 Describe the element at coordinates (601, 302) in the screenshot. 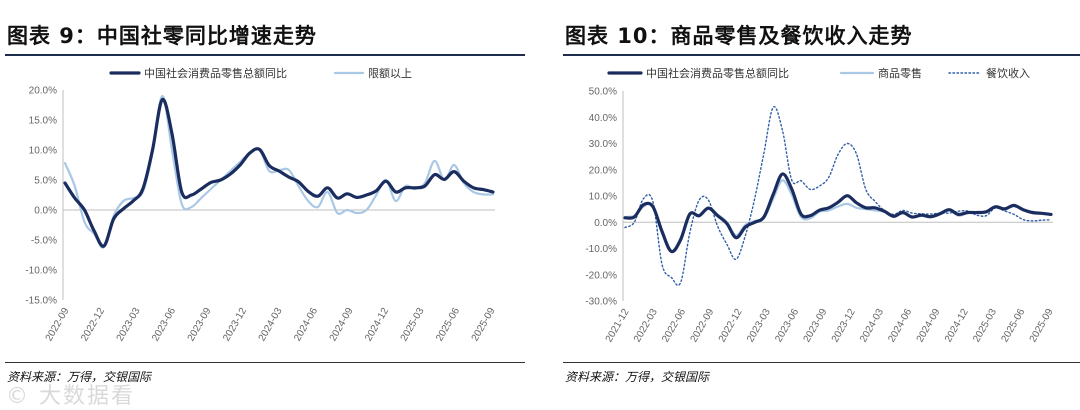

I see `y-tick-label: -30.0%` at that location.